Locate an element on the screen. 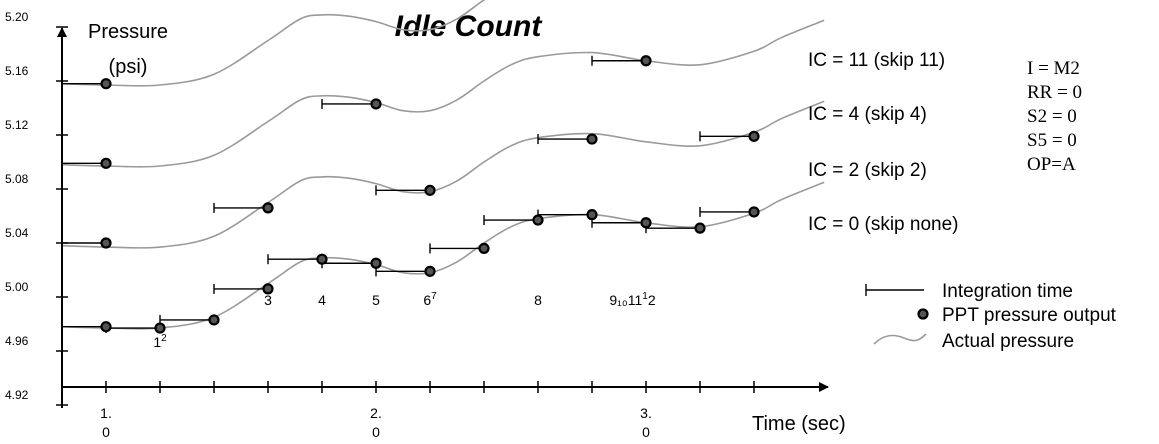 The width and height of the screenshot is (1159, 444). y-tick-label: 4.96 is located at coordinates (17, 341).